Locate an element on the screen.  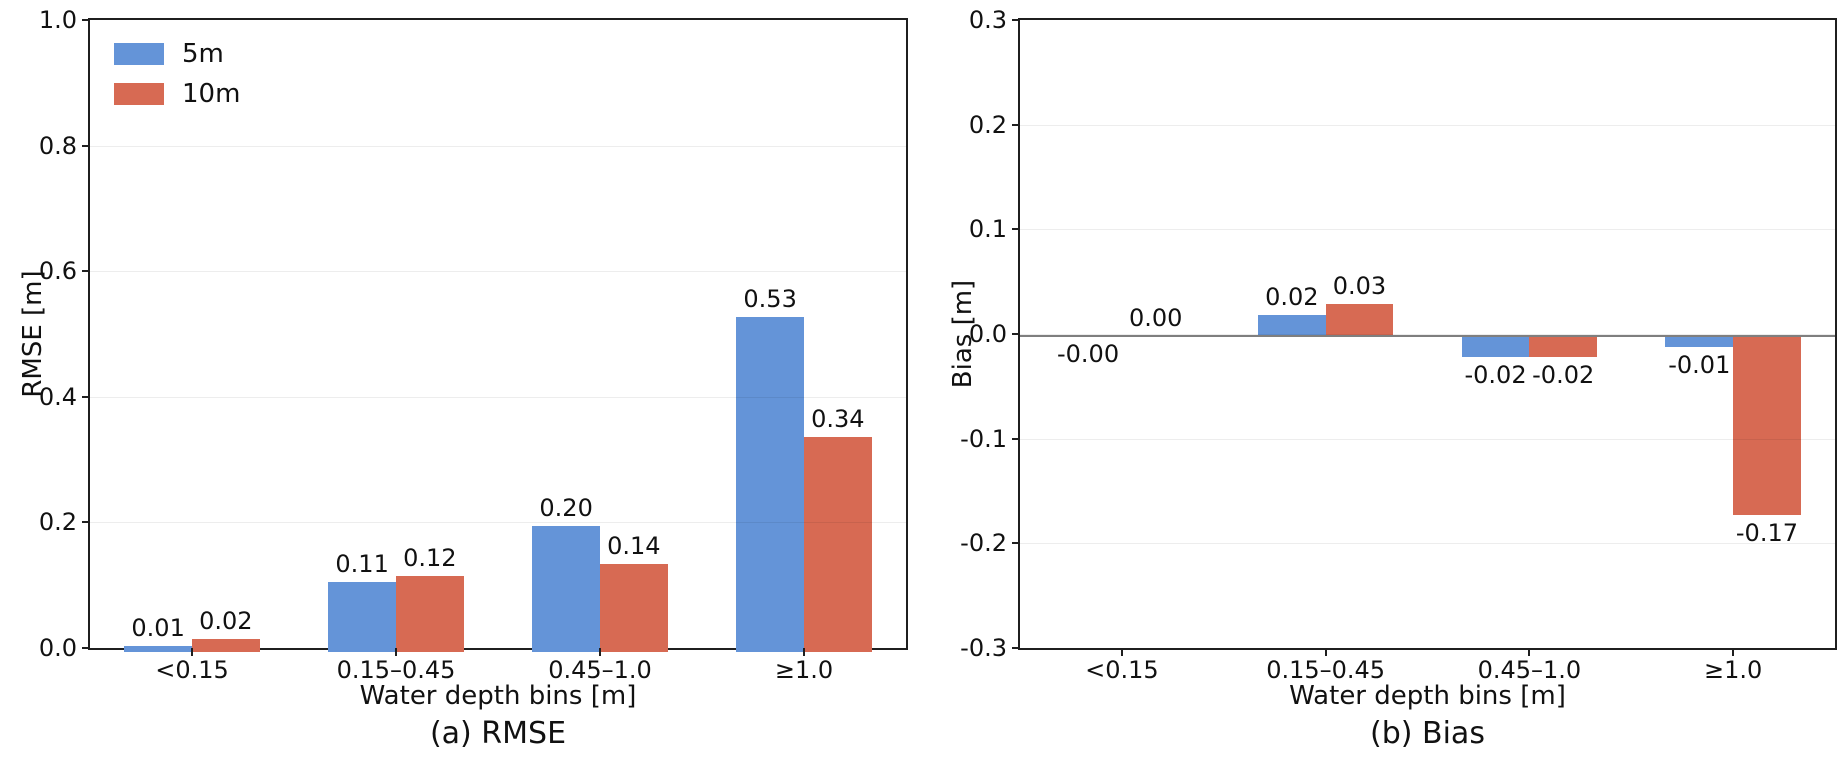
y-tick-mark-0.6 is located at coordinates (86, 271).